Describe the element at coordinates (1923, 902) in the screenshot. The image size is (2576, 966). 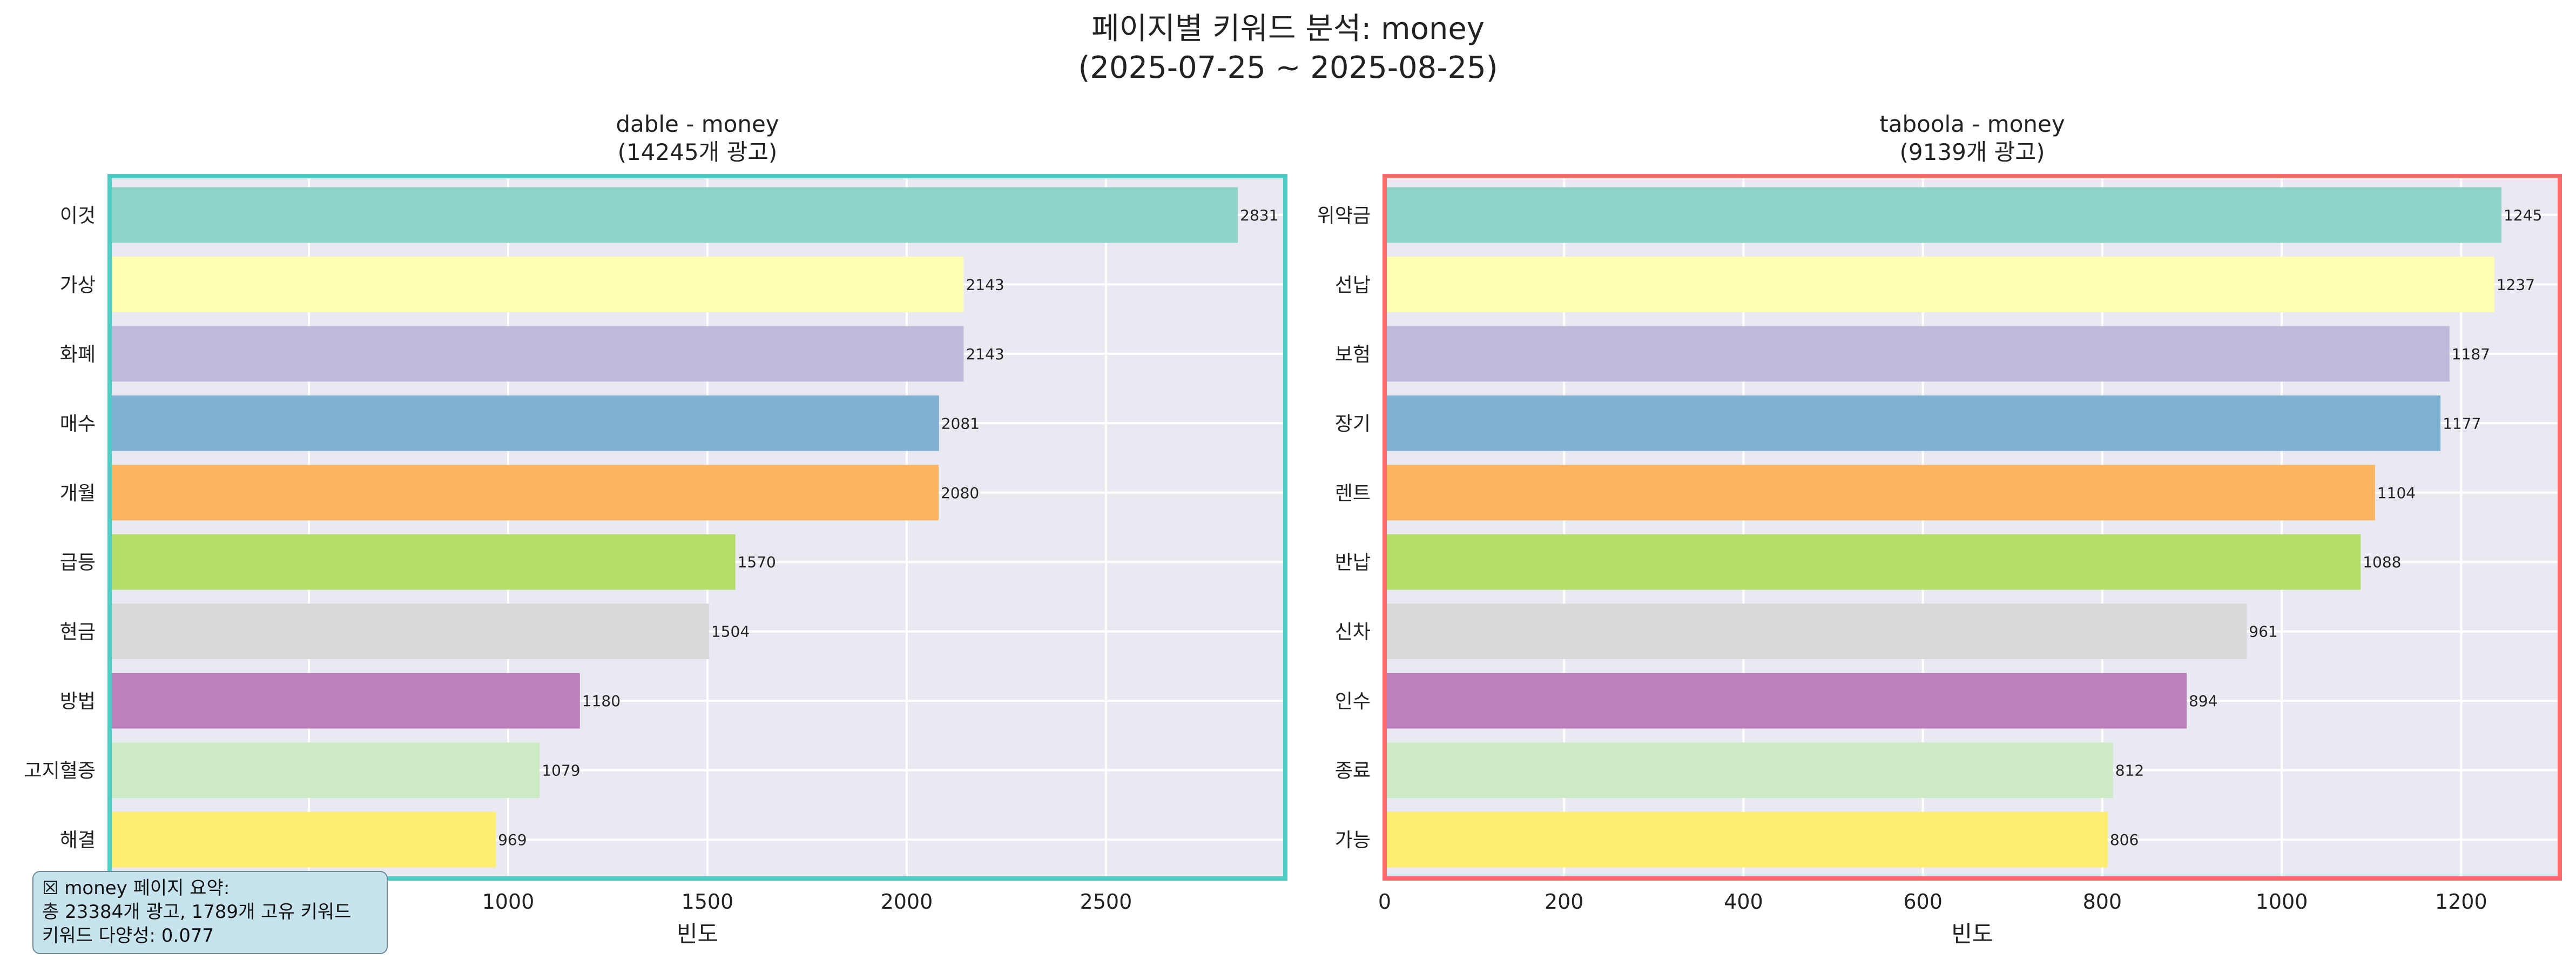
I see `x-tick-label: 600` at that location.